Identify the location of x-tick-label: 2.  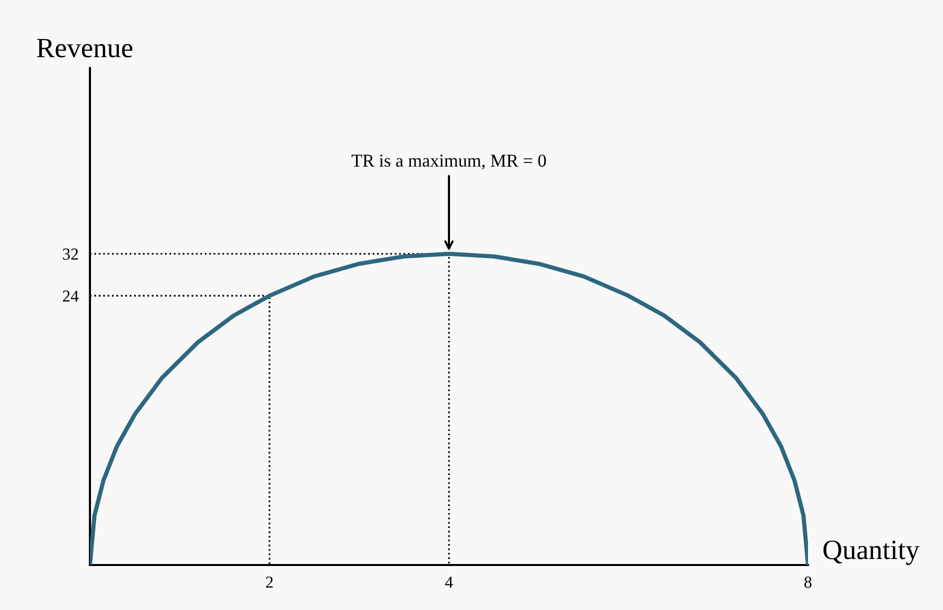
(269, 582).